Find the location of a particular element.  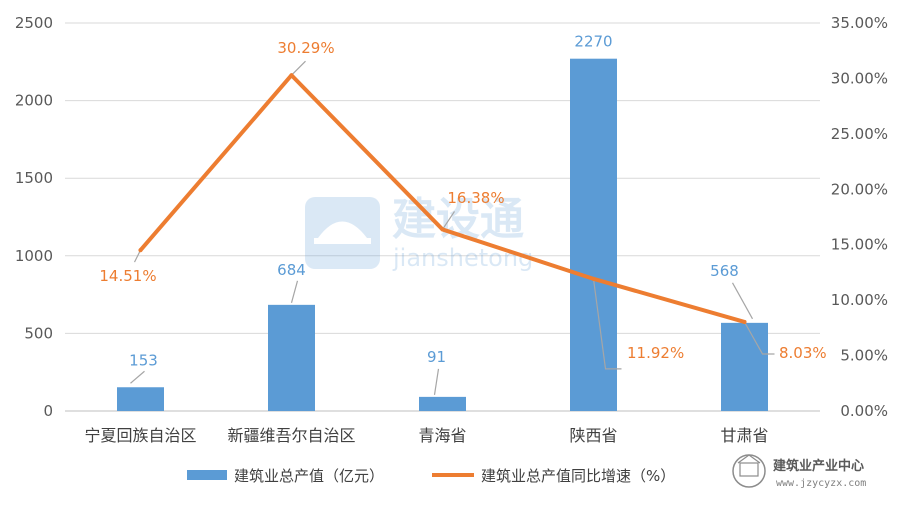

line-data-label: 16.38% is located at coordinates (475, 198).